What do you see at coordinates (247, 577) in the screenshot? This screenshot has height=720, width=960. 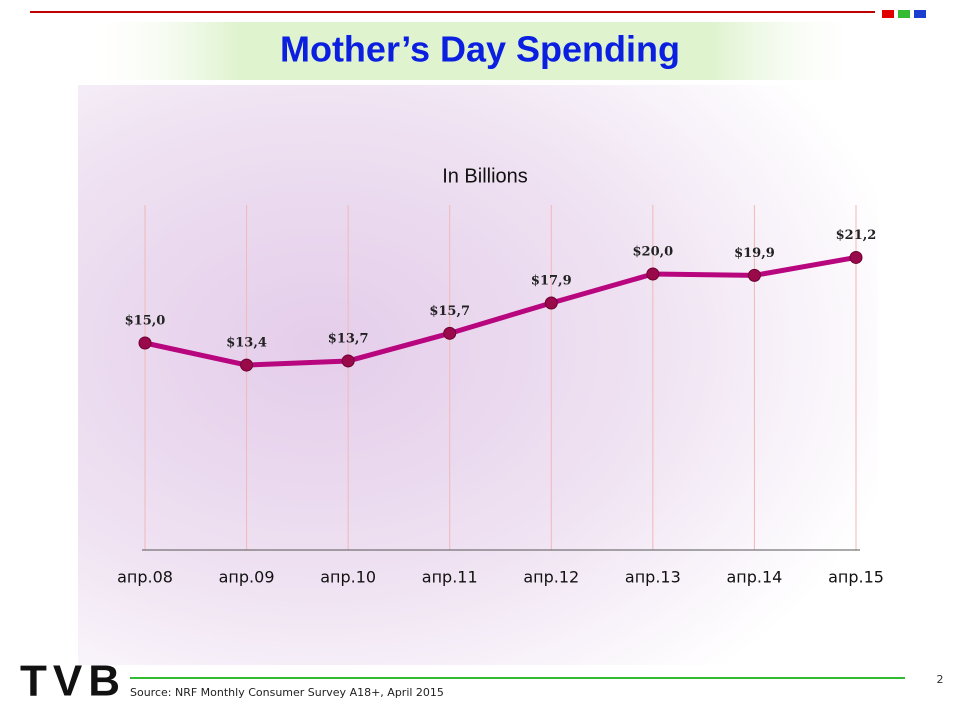 I see `x-tick-label: апр.09` at bounding box center [247, 577].